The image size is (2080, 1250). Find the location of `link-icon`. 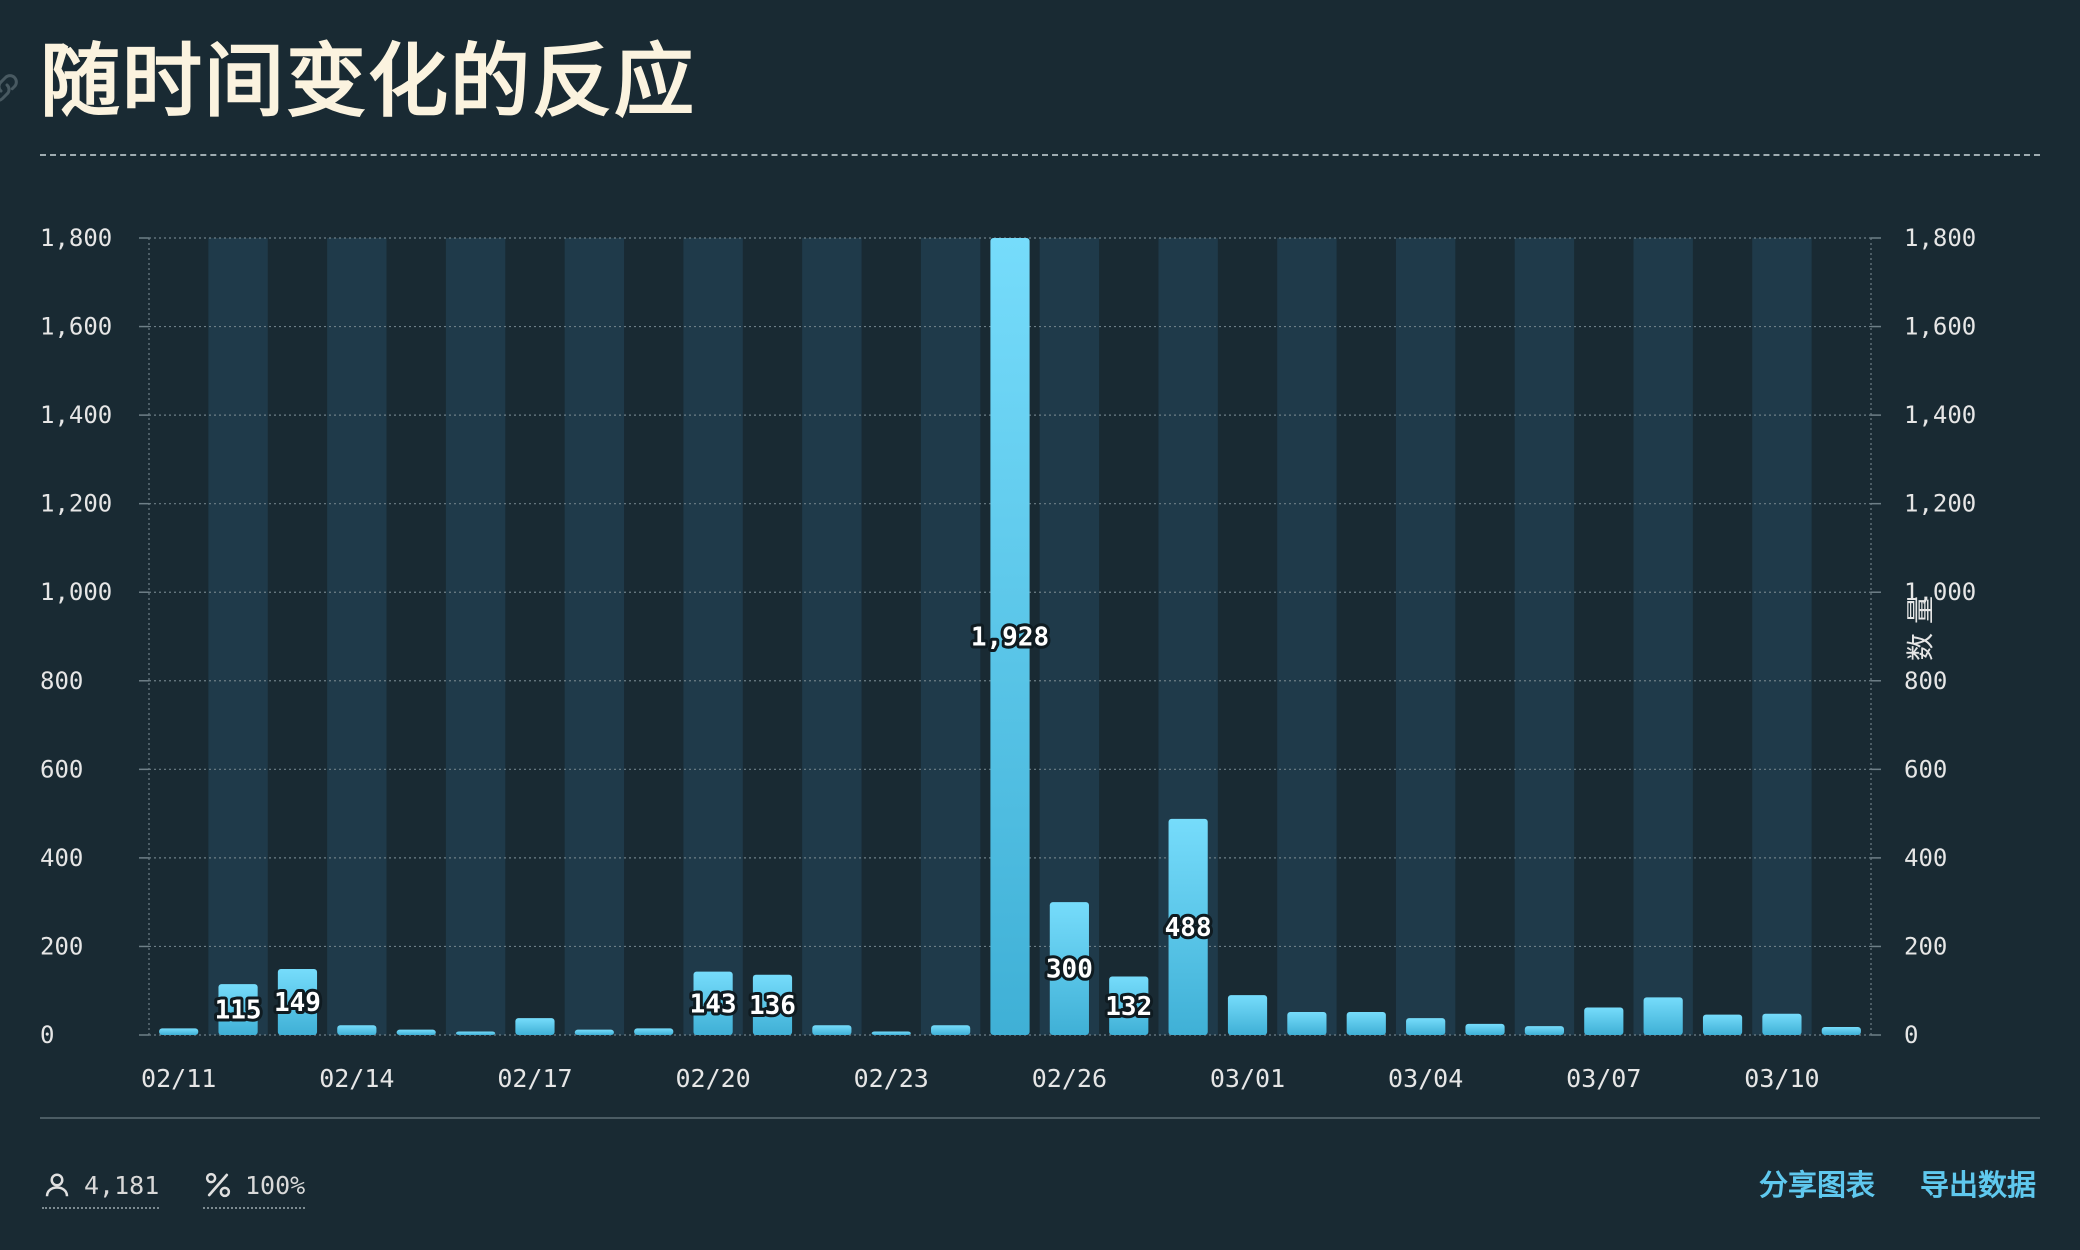

link-icon is located at coordinates (9, 88).